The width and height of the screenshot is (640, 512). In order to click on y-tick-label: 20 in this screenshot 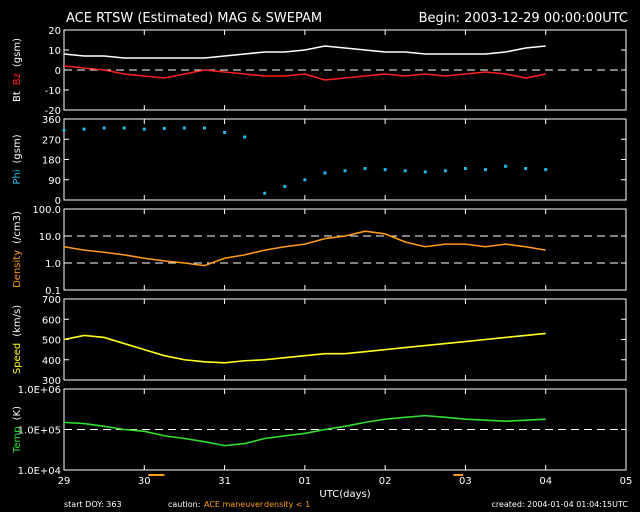, I will do `click(54, 31)`.